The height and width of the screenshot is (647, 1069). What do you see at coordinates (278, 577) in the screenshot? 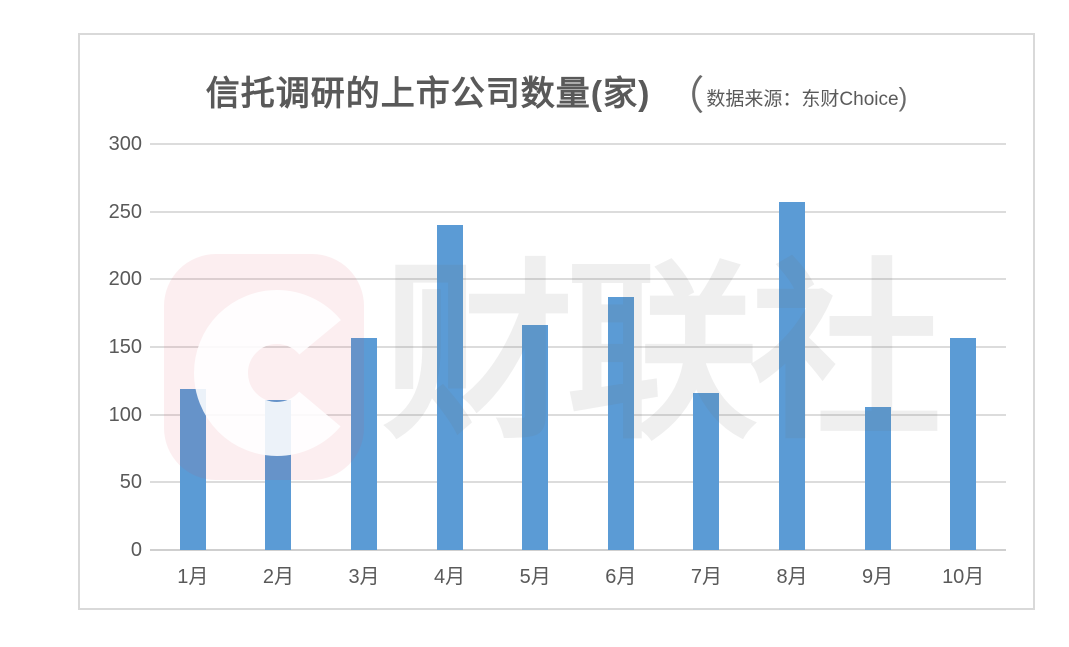
I see `x-tick-label: 2月` at bounding box center [278, 577].